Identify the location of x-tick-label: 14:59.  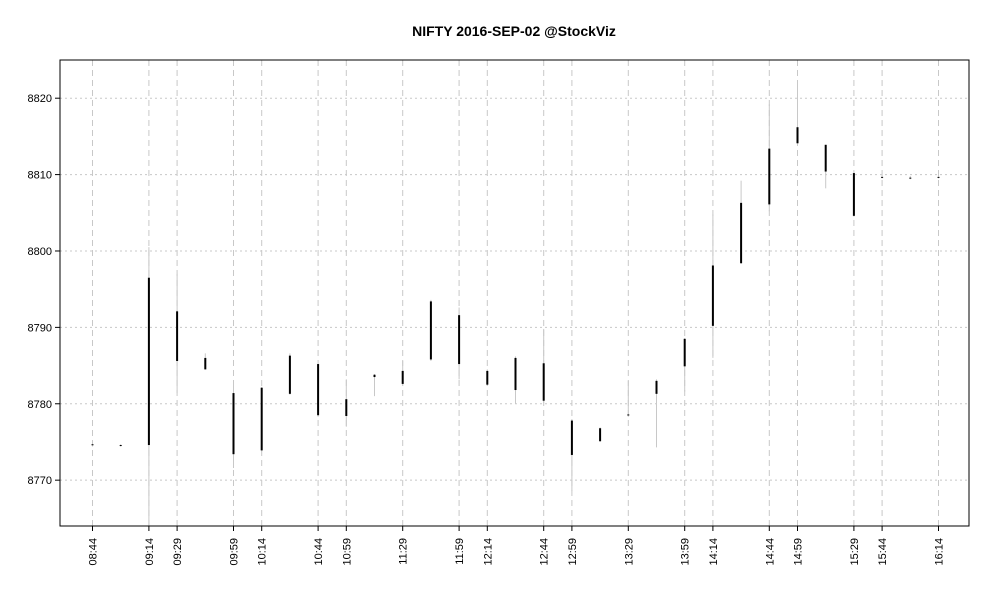
(799, 552).